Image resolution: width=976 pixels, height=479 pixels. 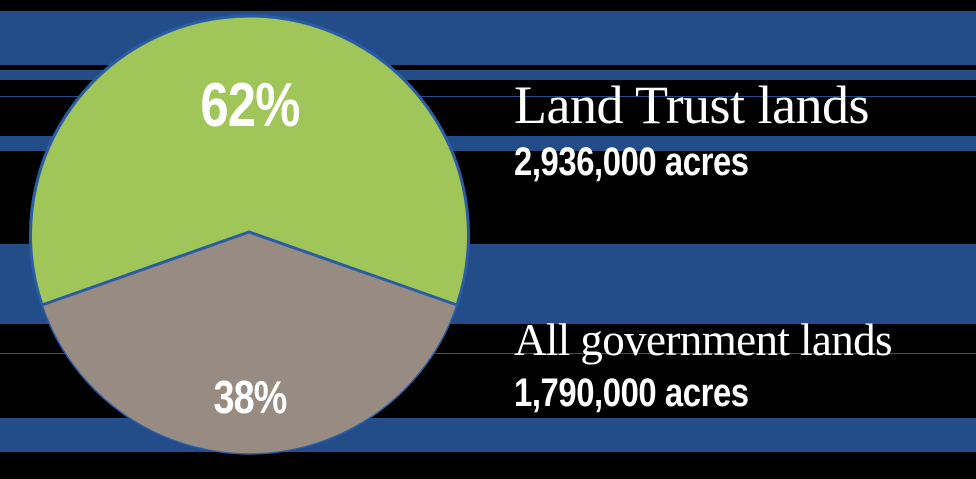 What do you see at coordinates (250, 397) in the screenshot?
I see `pie-label-government-percent: 38%` at bounding box center [250, 397].